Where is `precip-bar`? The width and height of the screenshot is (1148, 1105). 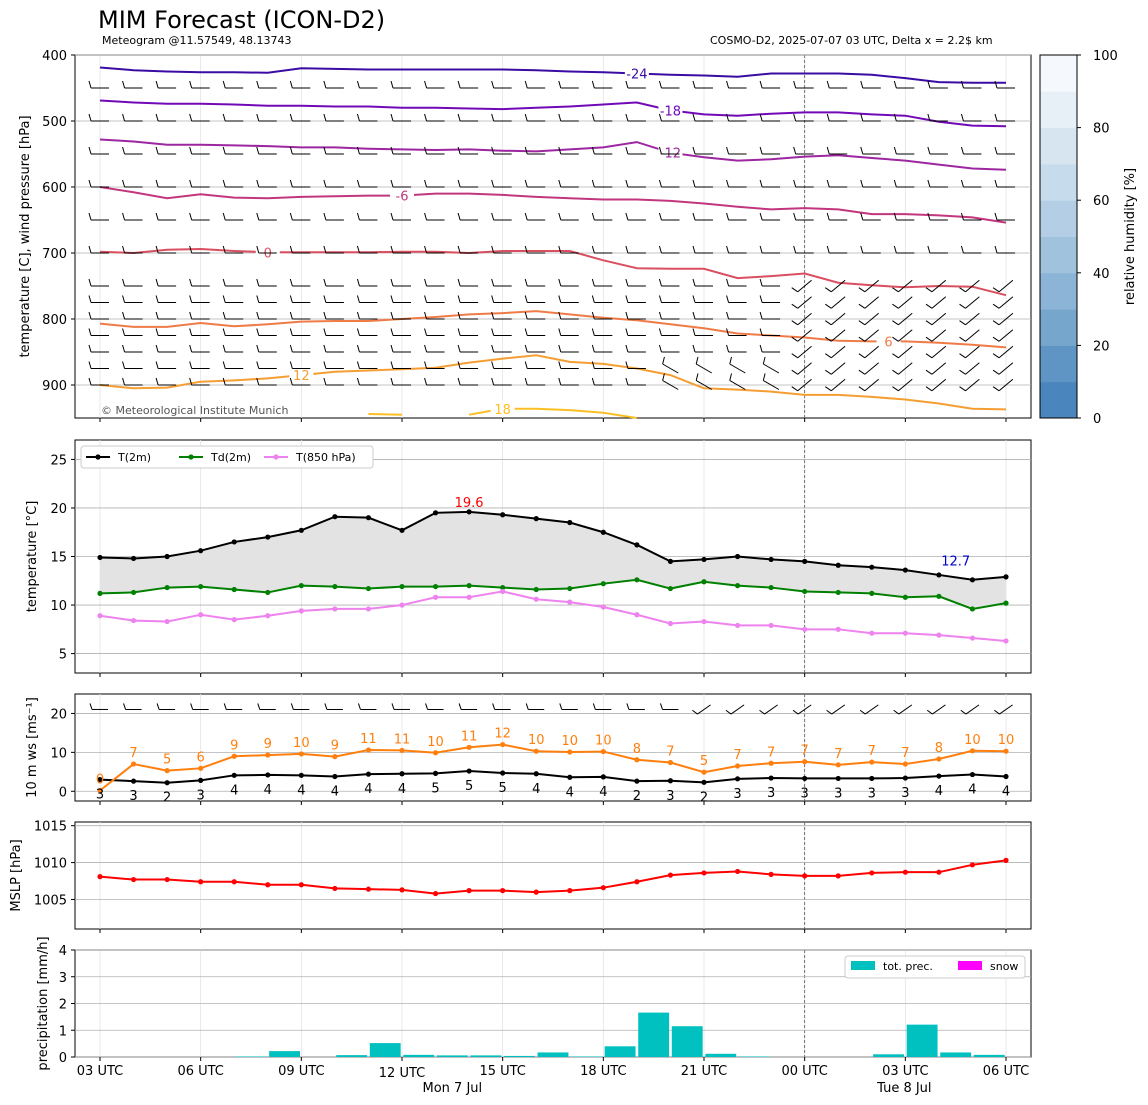
precip-bar is located at coordinates (251, 1056).